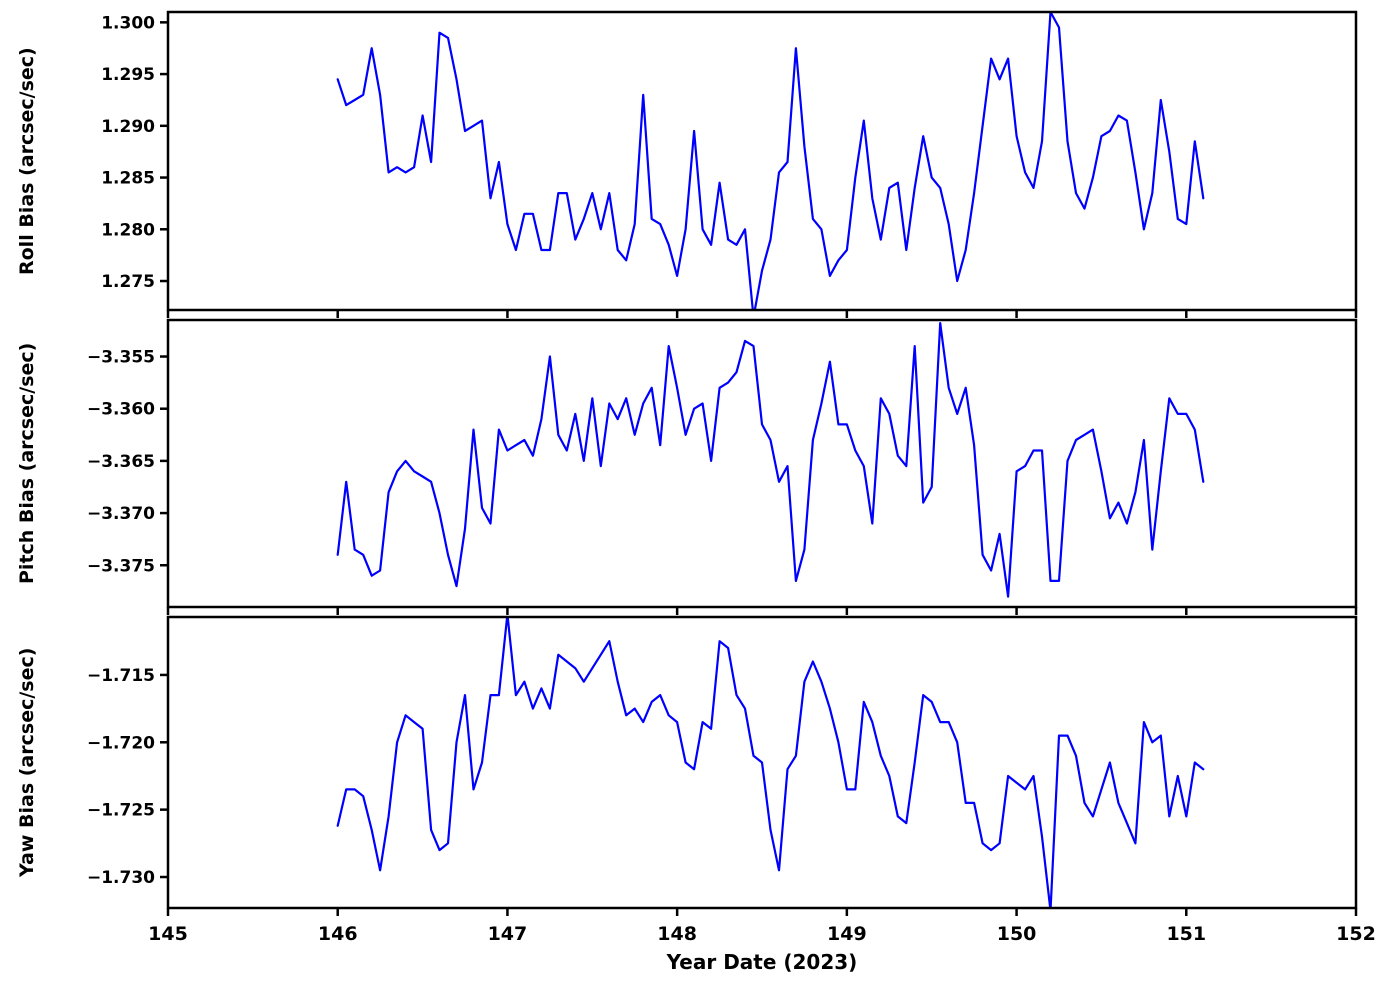  What do you see at coordinates (338, 934) in the screenshot?
I see `x-tick-label: 146` at bounding box center [338, 934].